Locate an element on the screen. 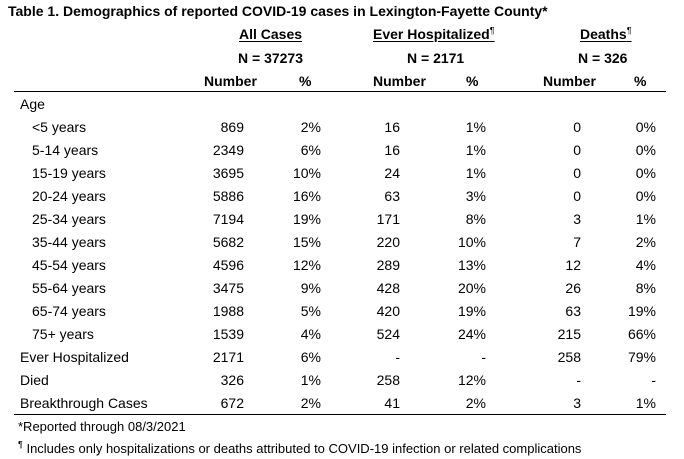 This screenshot has height=459, width=684. row-label: <5 years is located at coordinates (59, 127).